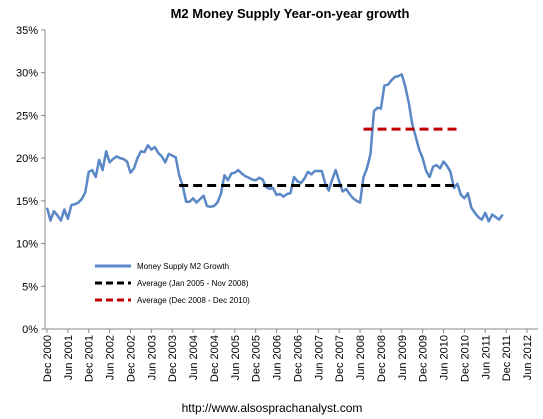 This screenshot has height=419, width=543. What do you see at coordinates (278, 357) in the screenshot?
I see `x-tick-label: Jun 2006` at bounding box center [278, 357].